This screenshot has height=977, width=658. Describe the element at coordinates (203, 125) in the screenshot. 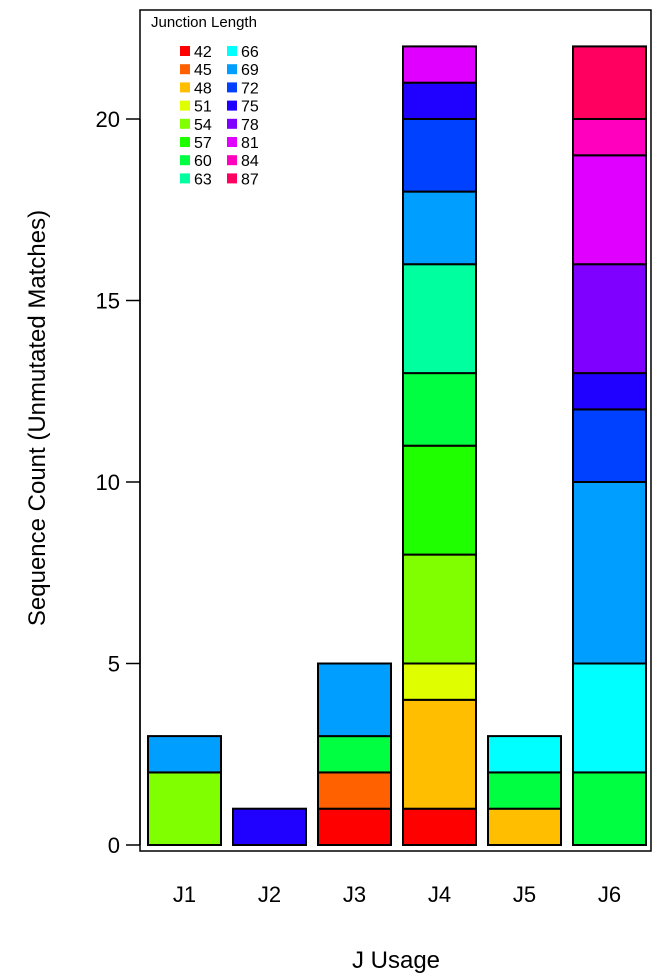

I see `legend-label-54: 54` at that location.